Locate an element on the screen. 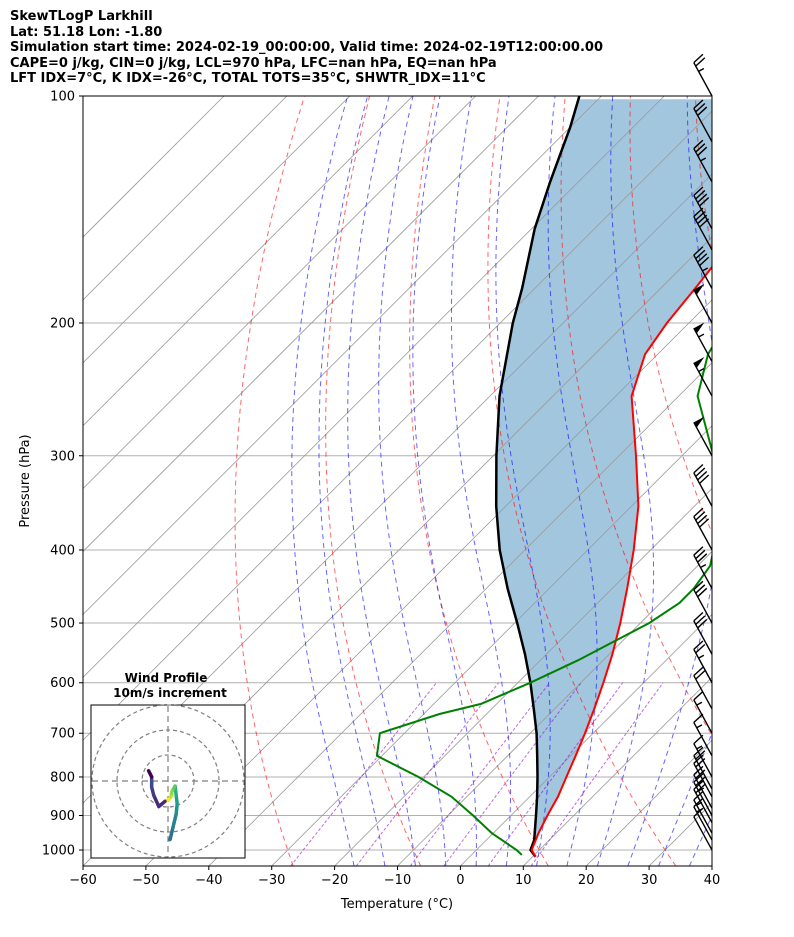 Image resolution: width=794 pixels, height=937 pixels. x-tick-label: 10 is located at coordinates (523, 880).